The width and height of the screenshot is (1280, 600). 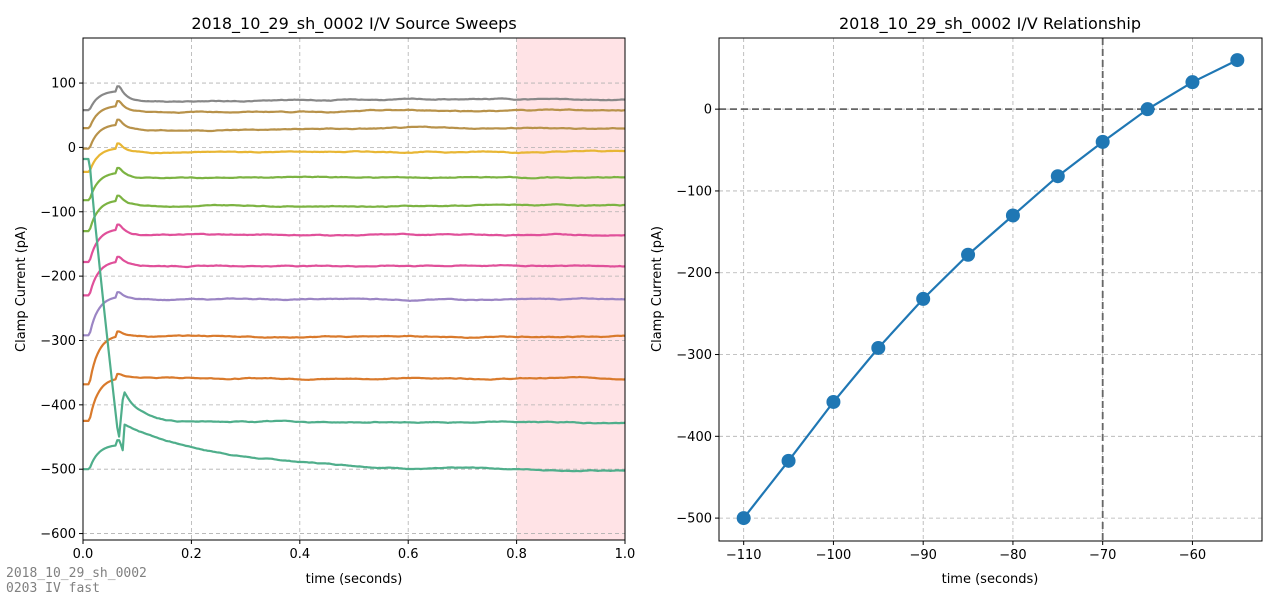 I want to click on sweeps-xtick-label: 0.6, so click(x=408, y=554).